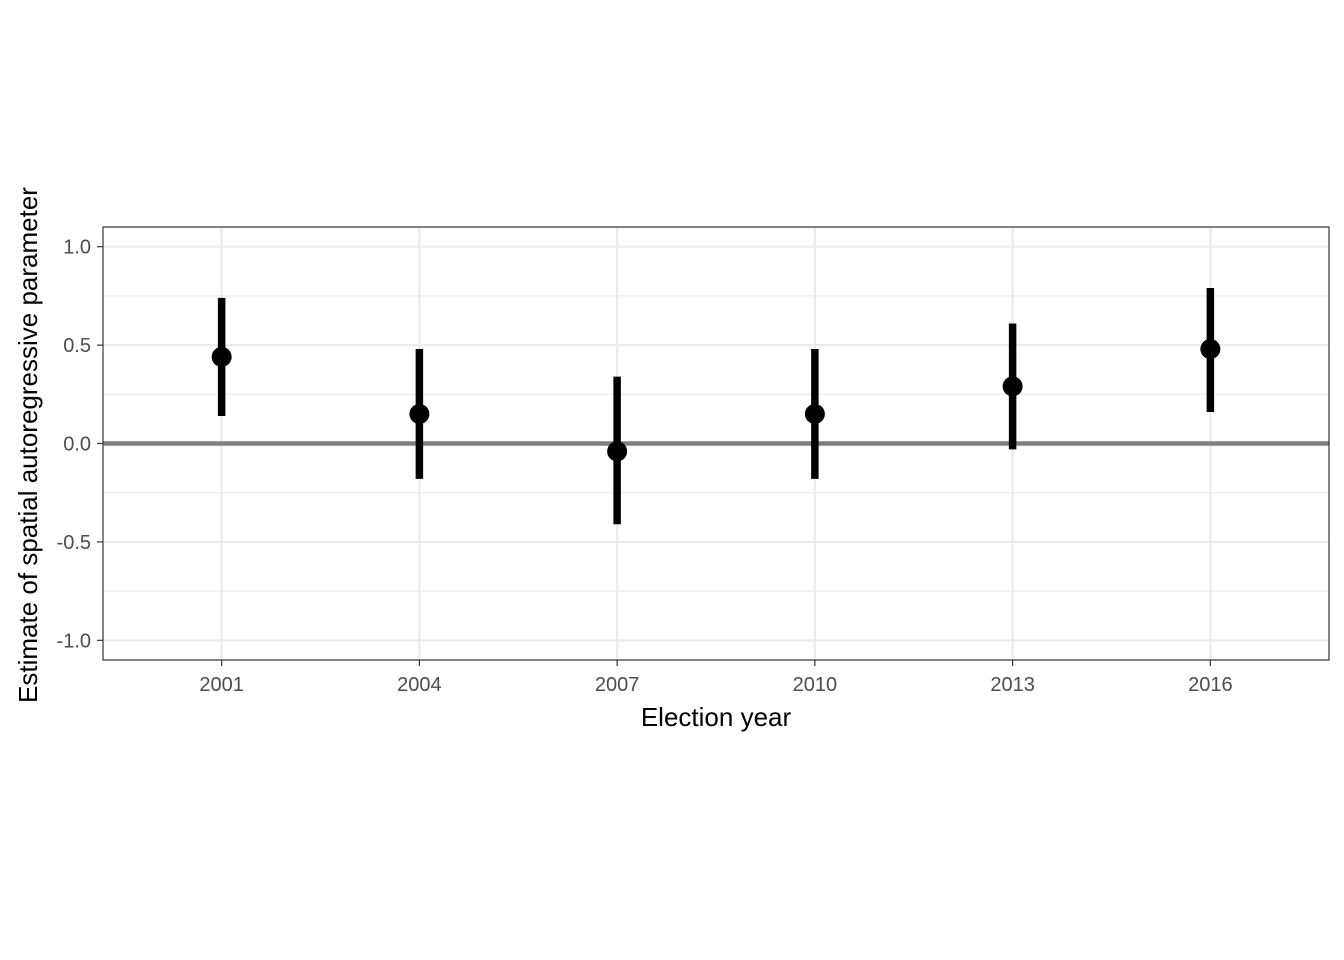 The height and width of the screenshot is (960, 1344). I want to click on estimate-point-2010, so click(814, 413).